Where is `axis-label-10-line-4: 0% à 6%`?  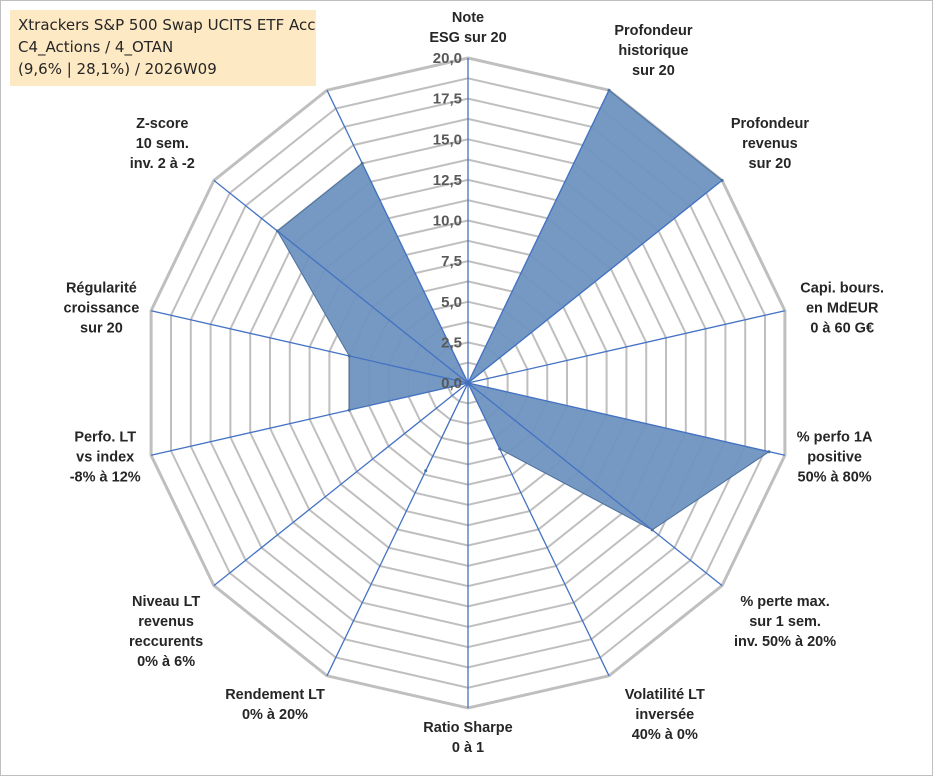 axis-label-10-line-4: 0% à 6% is located at coordinates (166, 662).